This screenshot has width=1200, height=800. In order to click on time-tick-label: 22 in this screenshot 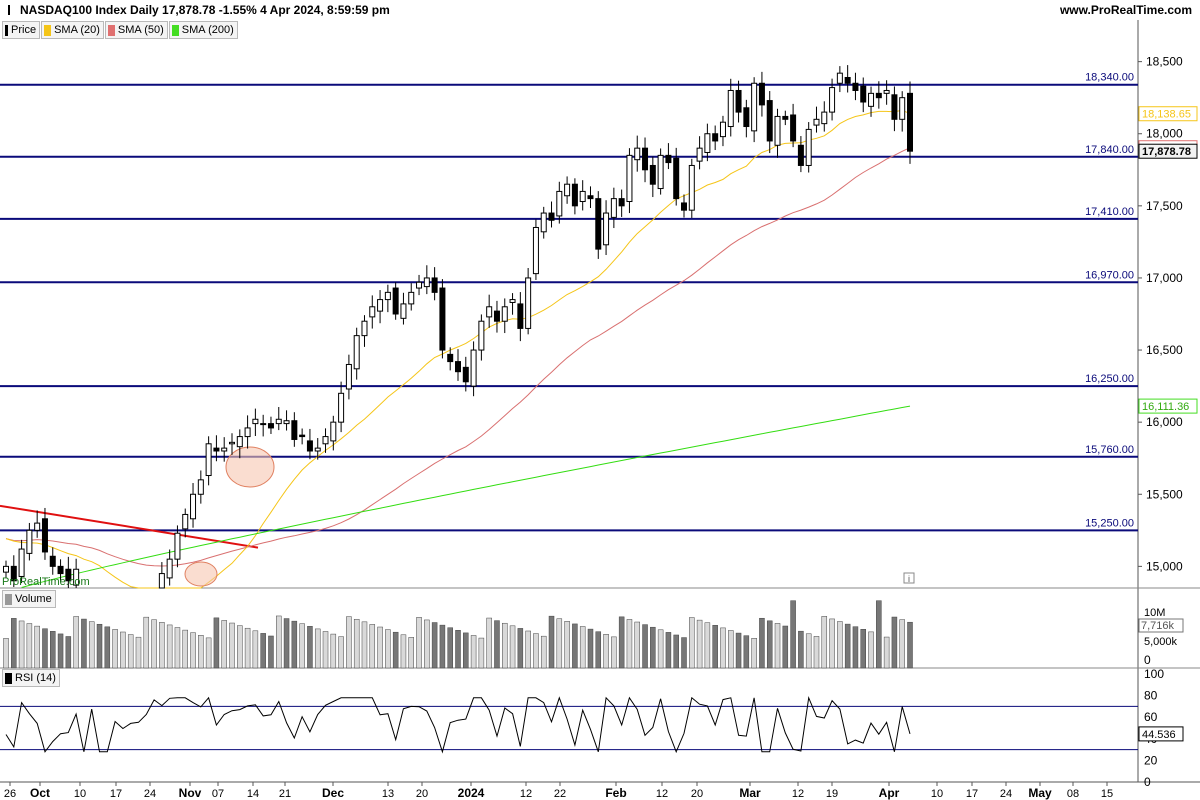, I will do `click(560, 794)`.